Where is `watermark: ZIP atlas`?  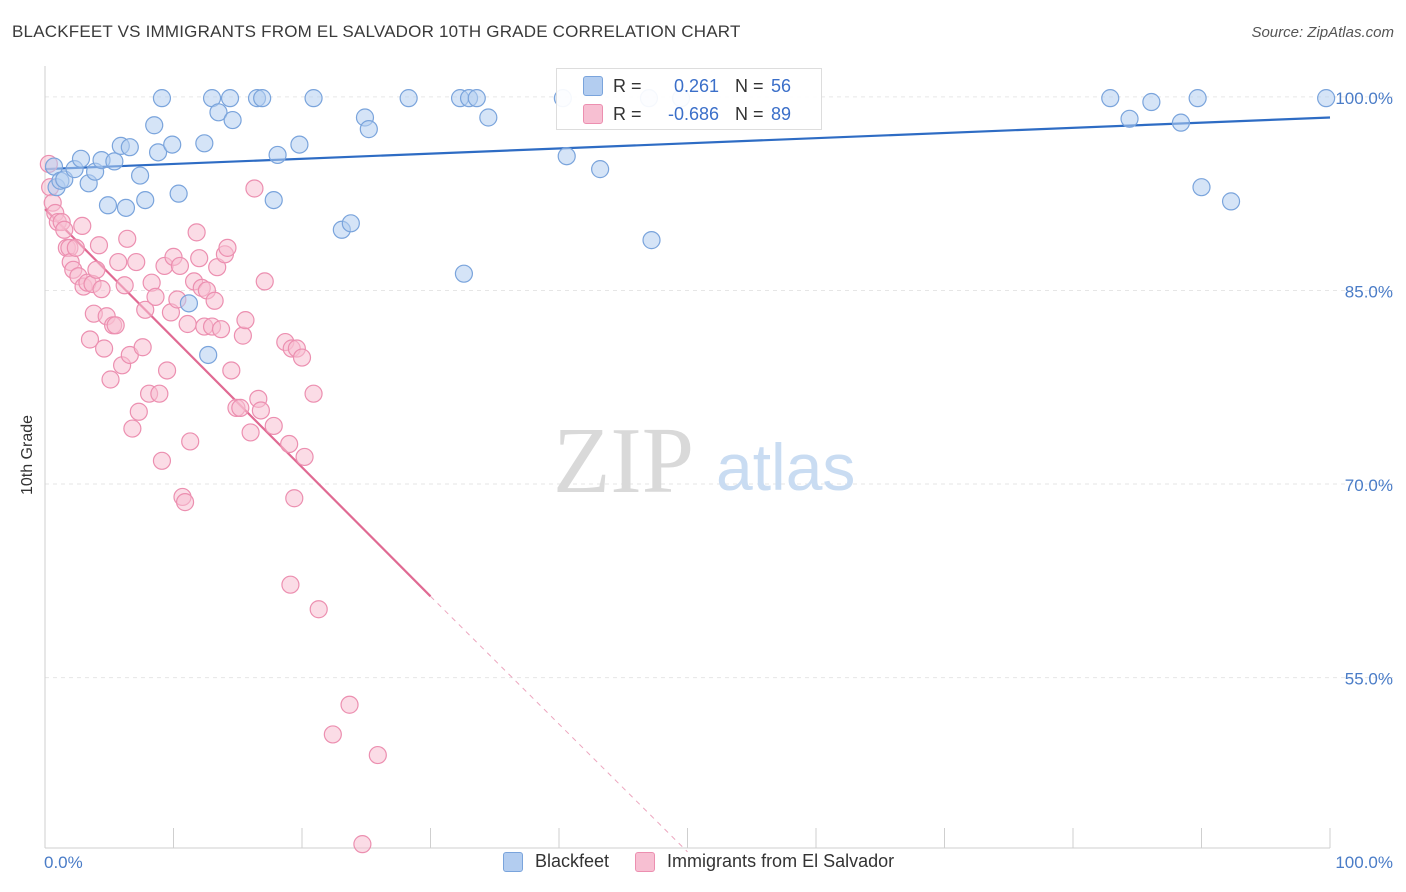 watermark: ZIP atlas is located at coordinates (704, 461).